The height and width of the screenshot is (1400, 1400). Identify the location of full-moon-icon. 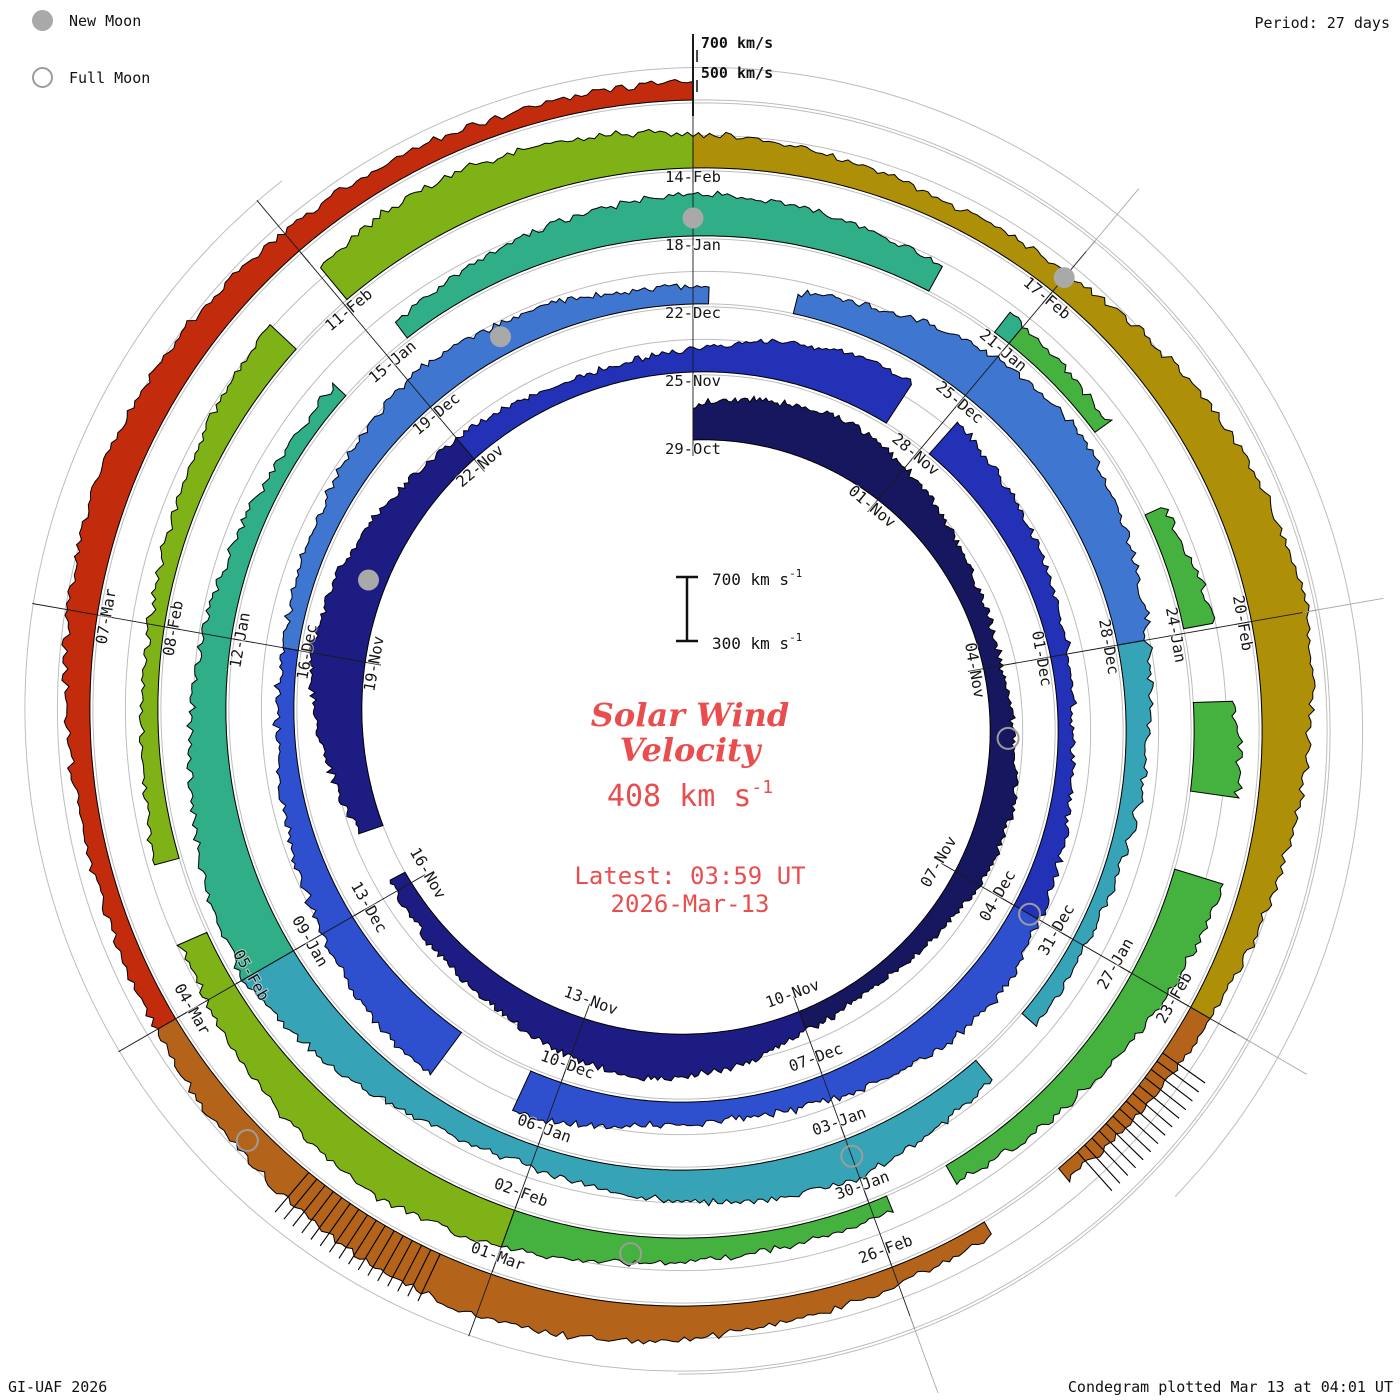
(42, 77).